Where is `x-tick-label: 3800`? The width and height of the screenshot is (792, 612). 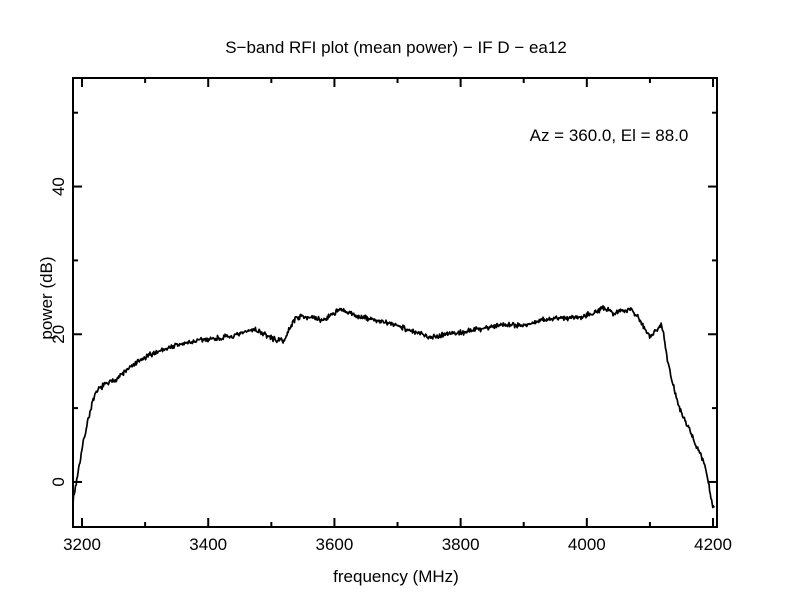
x-tick-label: 3800 is located at coordinates (461, 544).